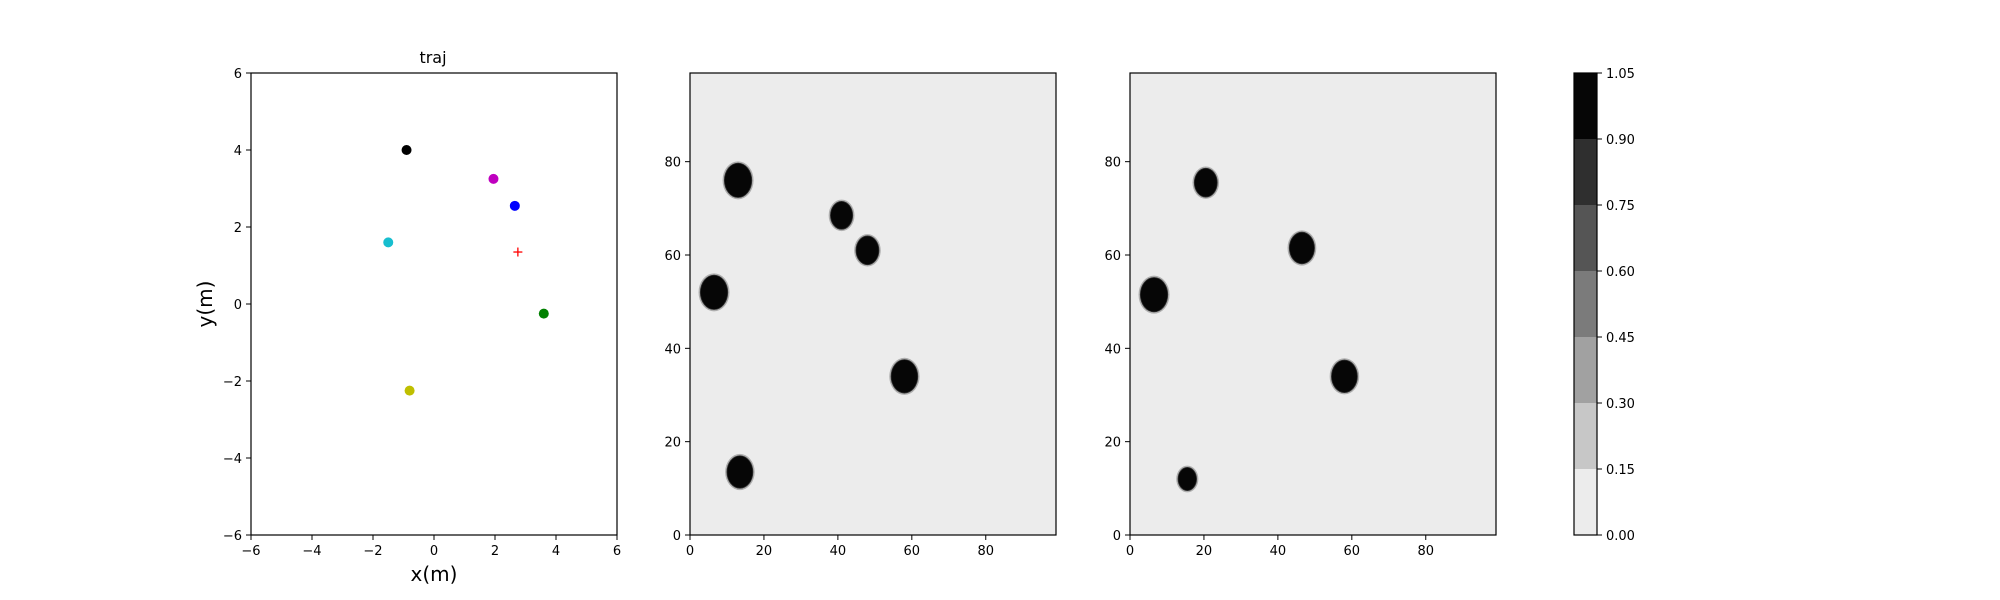 The image size is (2000, 600). What do you see at coordinates (690, 551) in the screenshot?
I see `heatmap-1-xtick-label: 0` at bounding box center [690, 551].